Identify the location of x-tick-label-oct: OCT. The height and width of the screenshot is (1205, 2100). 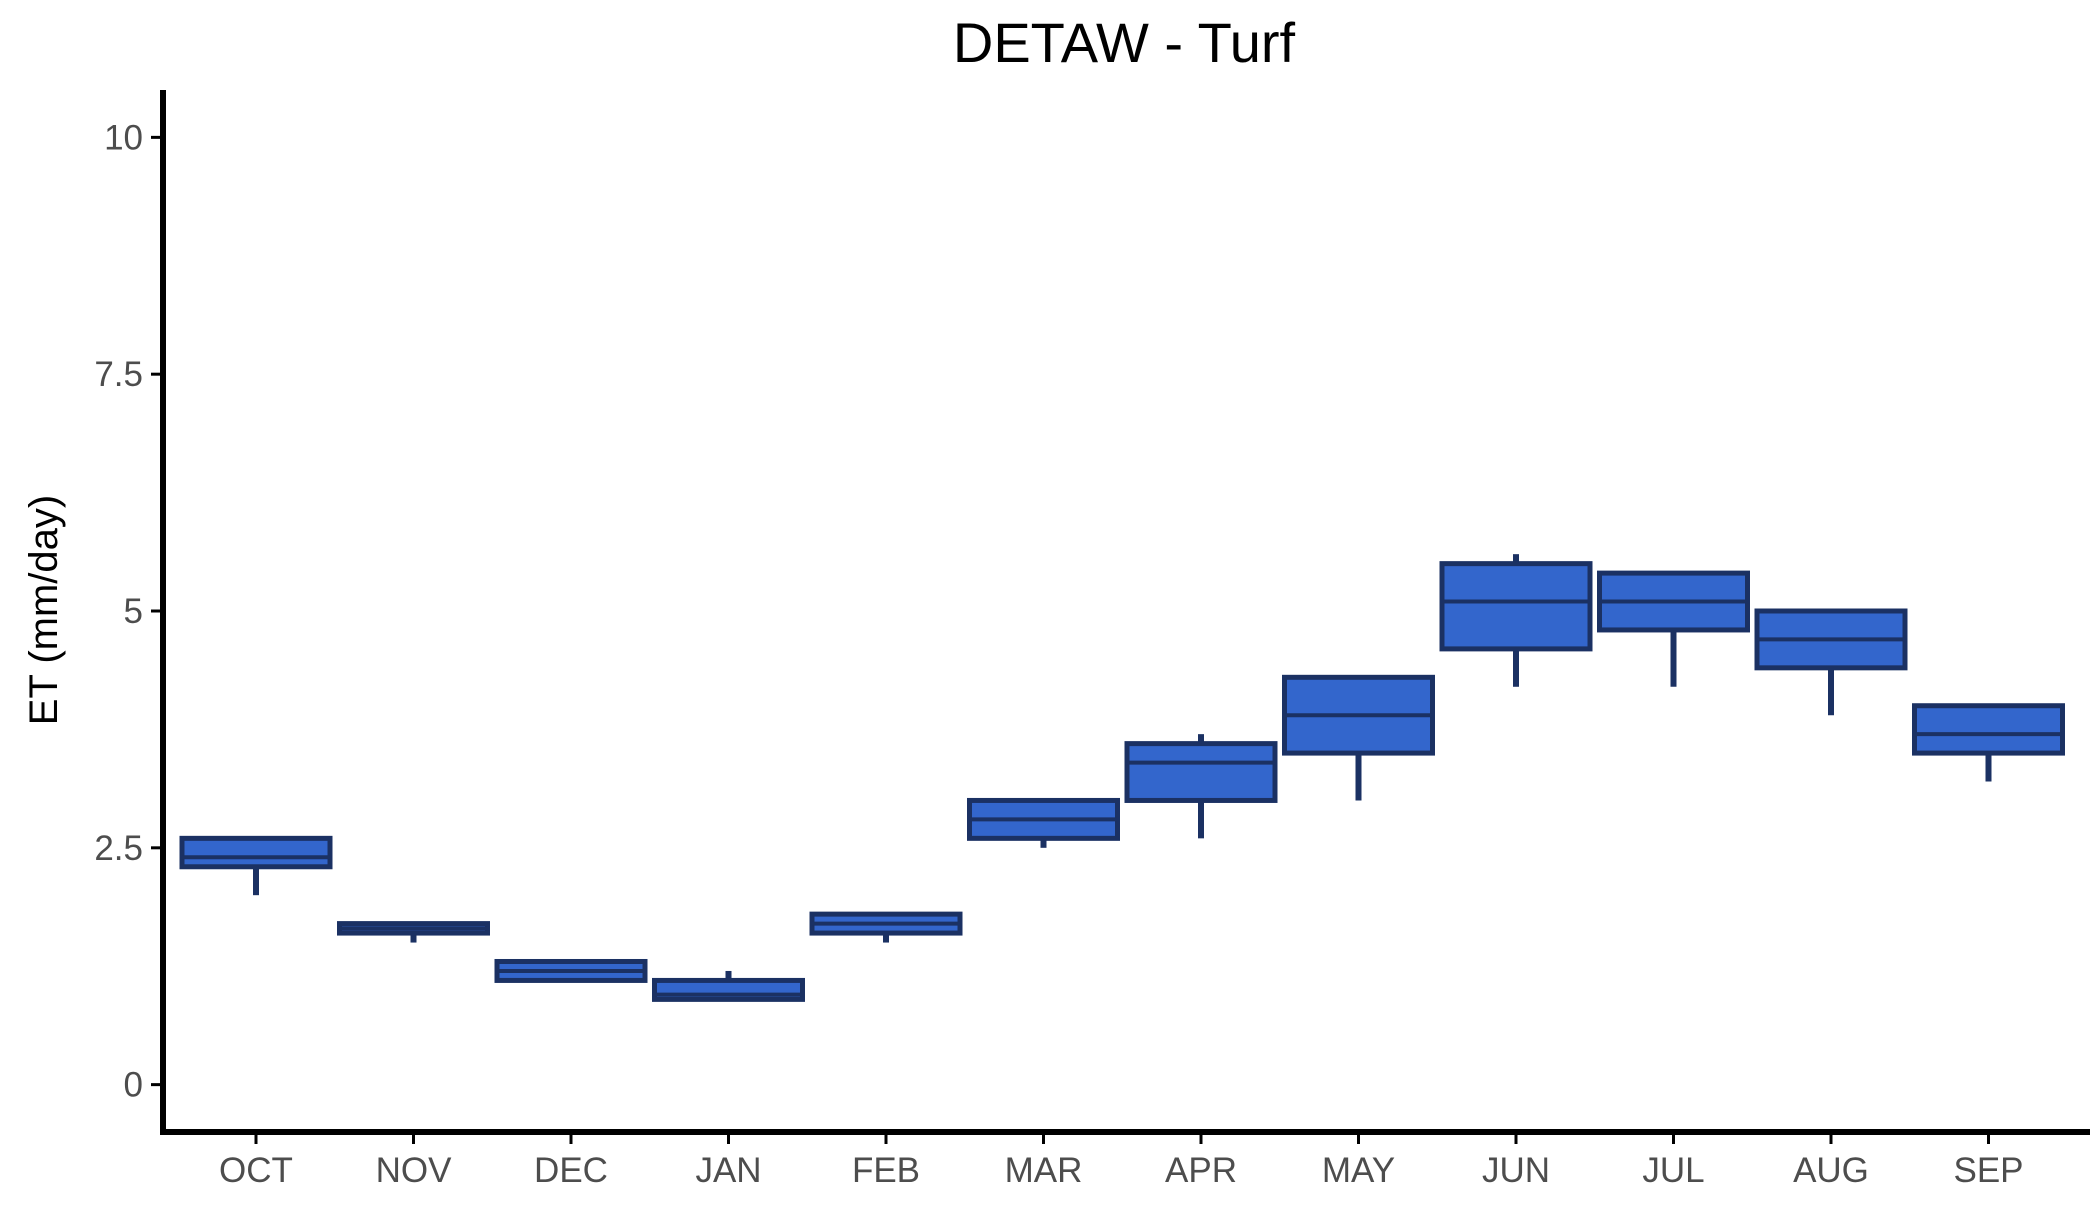
(256, 1170).